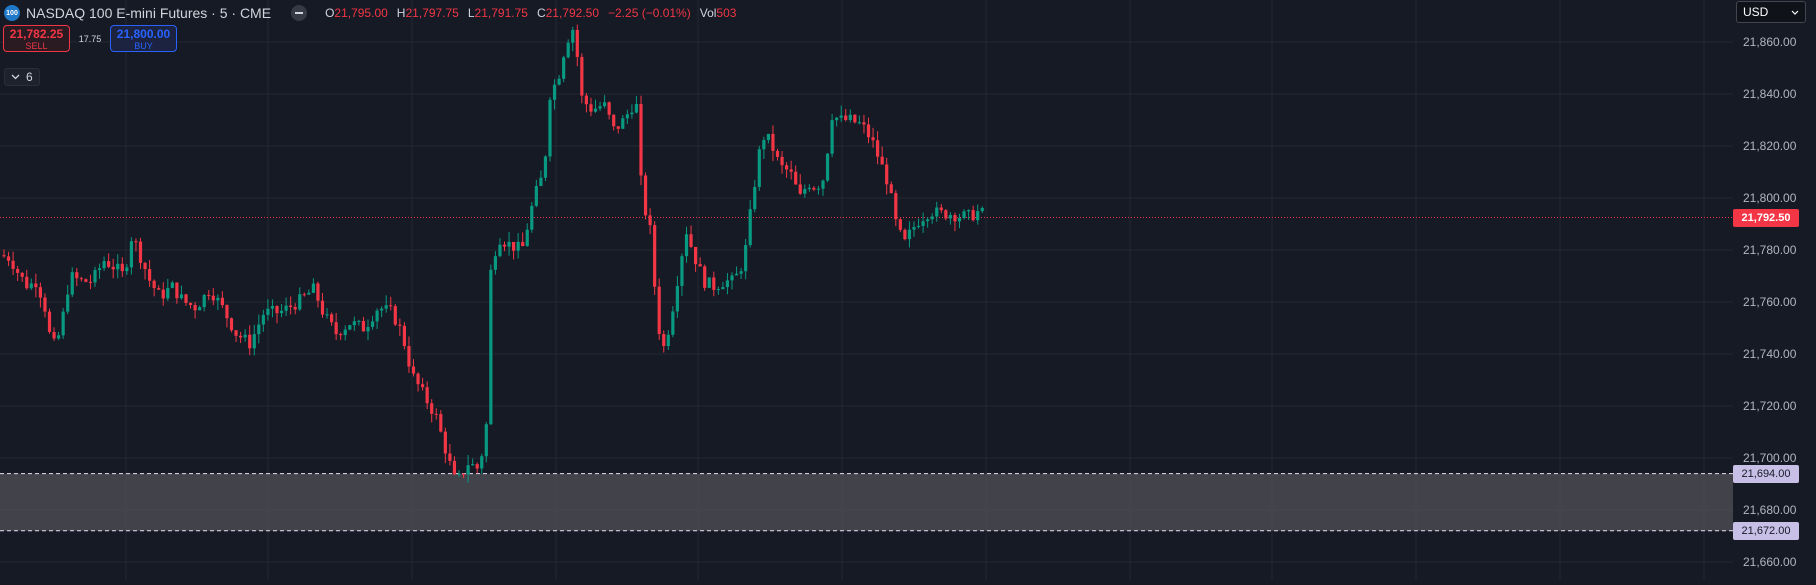  Describe the element at coordinates (143, 38) in the screenshot. I see `buy-button: 21,800.00 BUY` at that location.